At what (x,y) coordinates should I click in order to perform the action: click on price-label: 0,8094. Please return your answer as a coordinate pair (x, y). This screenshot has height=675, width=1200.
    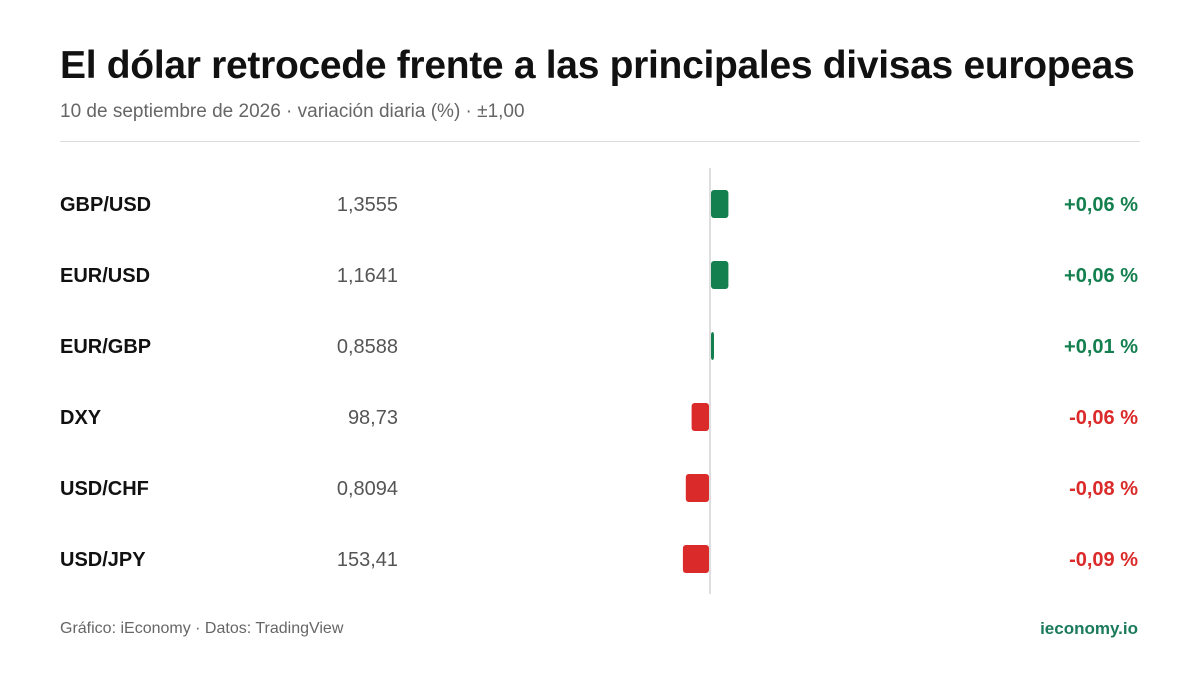
    Looking at the image, I should click on (367, 489).